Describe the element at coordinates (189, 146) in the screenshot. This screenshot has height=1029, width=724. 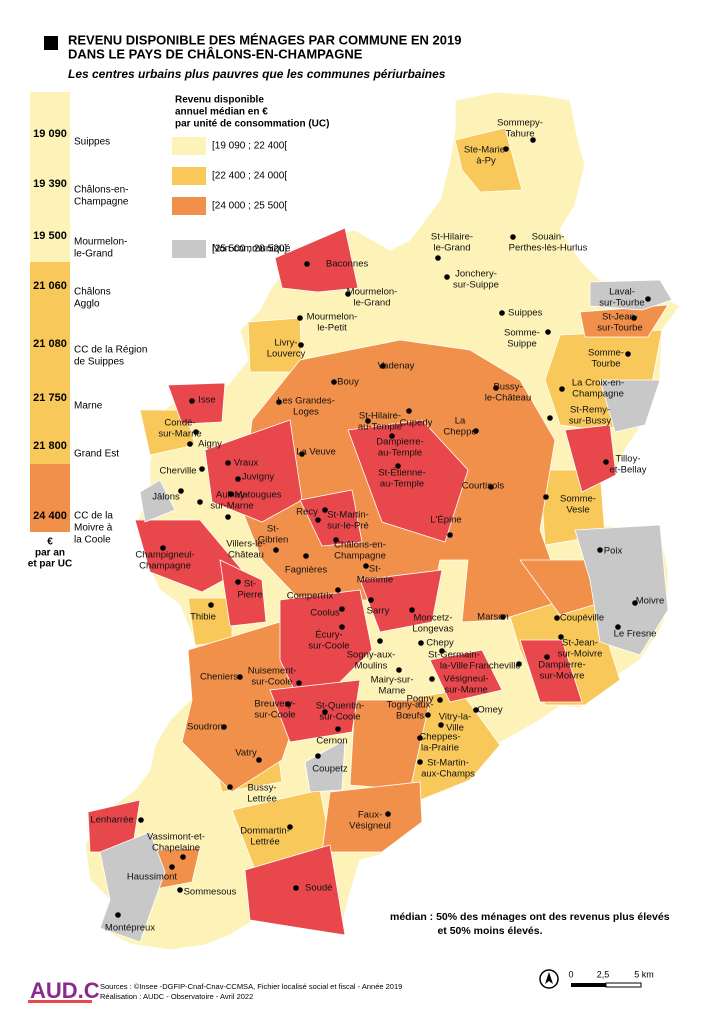
I see `legend-swatch` at that location.